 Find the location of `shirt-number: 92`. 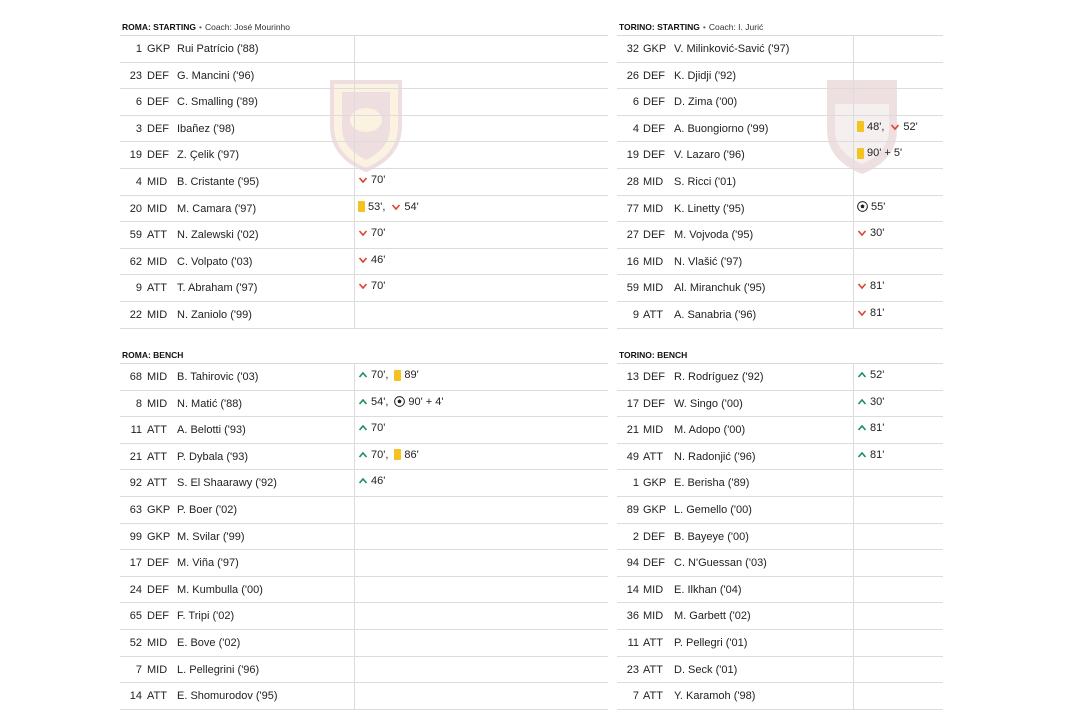

shirt-number: 92 is located at coordinates (135, 483).